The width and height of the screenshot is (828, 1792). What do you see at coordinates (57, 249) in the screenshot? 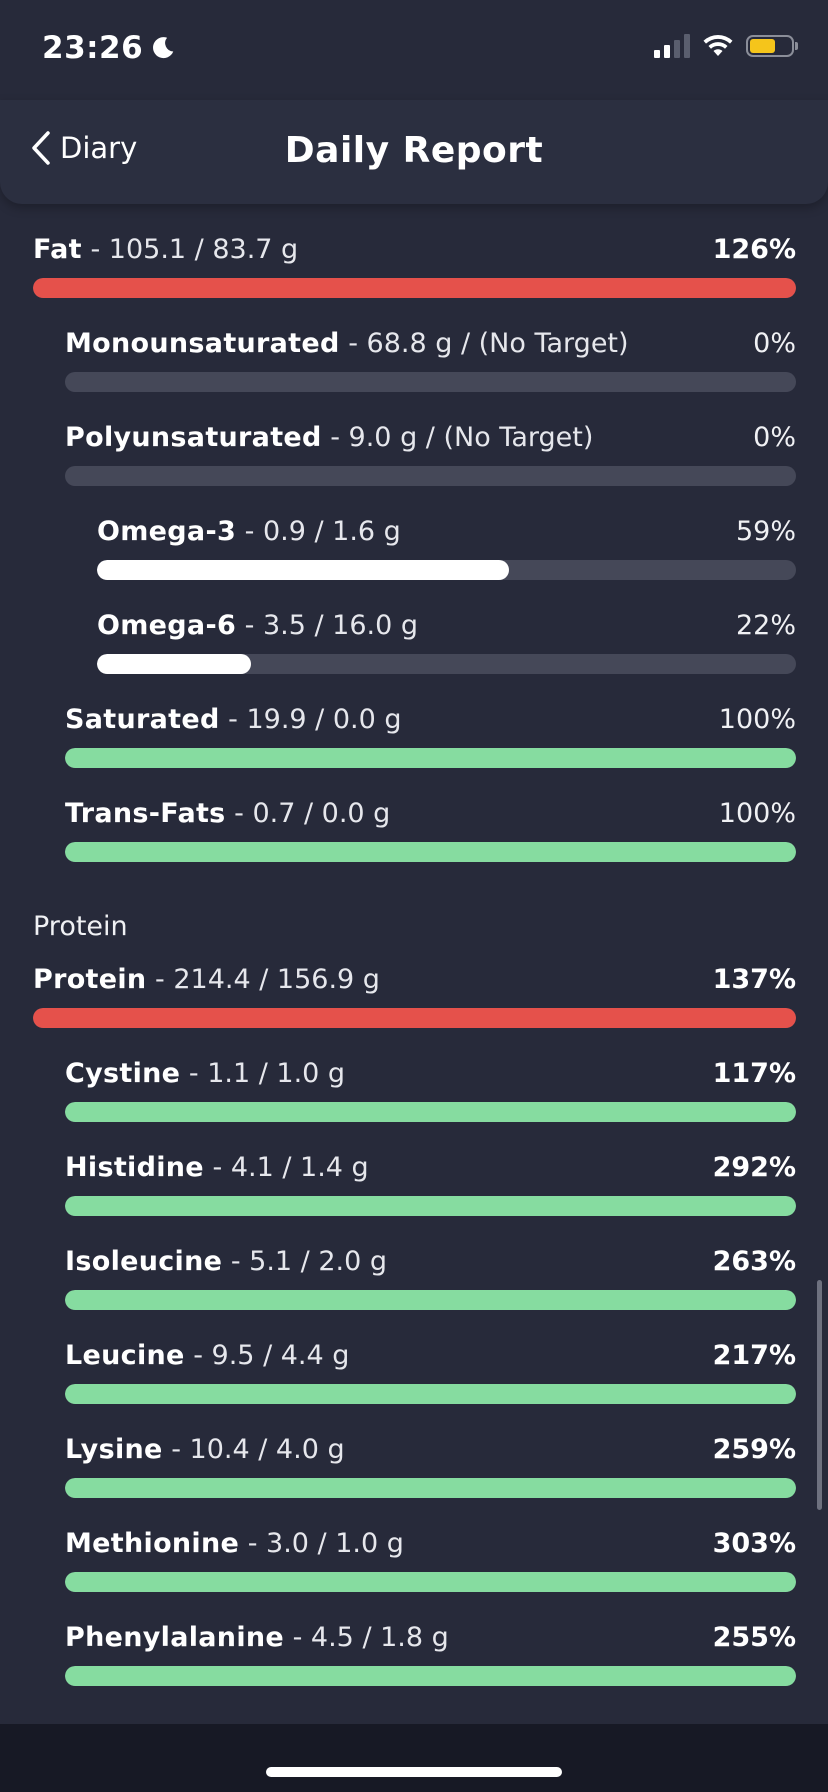
I see `nutrient-name: Fat` at bounding box center [57, 249].